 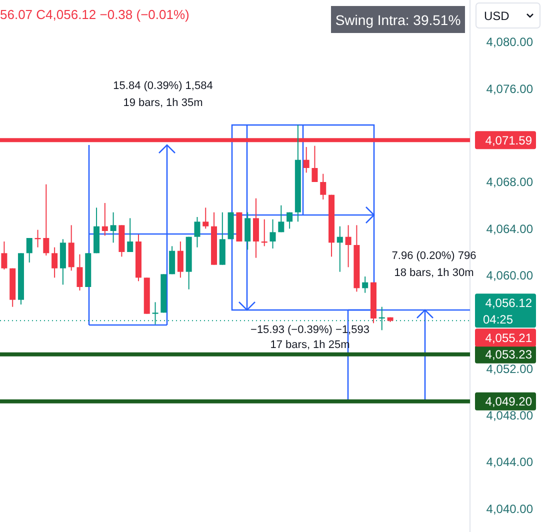 What do you see at coordinates (95, 14) in the screenshot?
I see `annotation: 56.07 C4,056.12 −0.38 (−0.01%)` at bounding box center [95, 14].